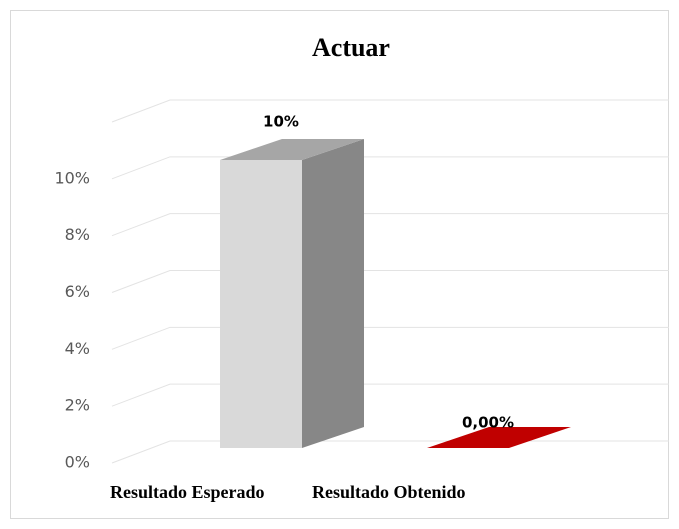 This screenshot has width=679, height=529. I want to click on chart-title: Actuar, so click(351, 47).